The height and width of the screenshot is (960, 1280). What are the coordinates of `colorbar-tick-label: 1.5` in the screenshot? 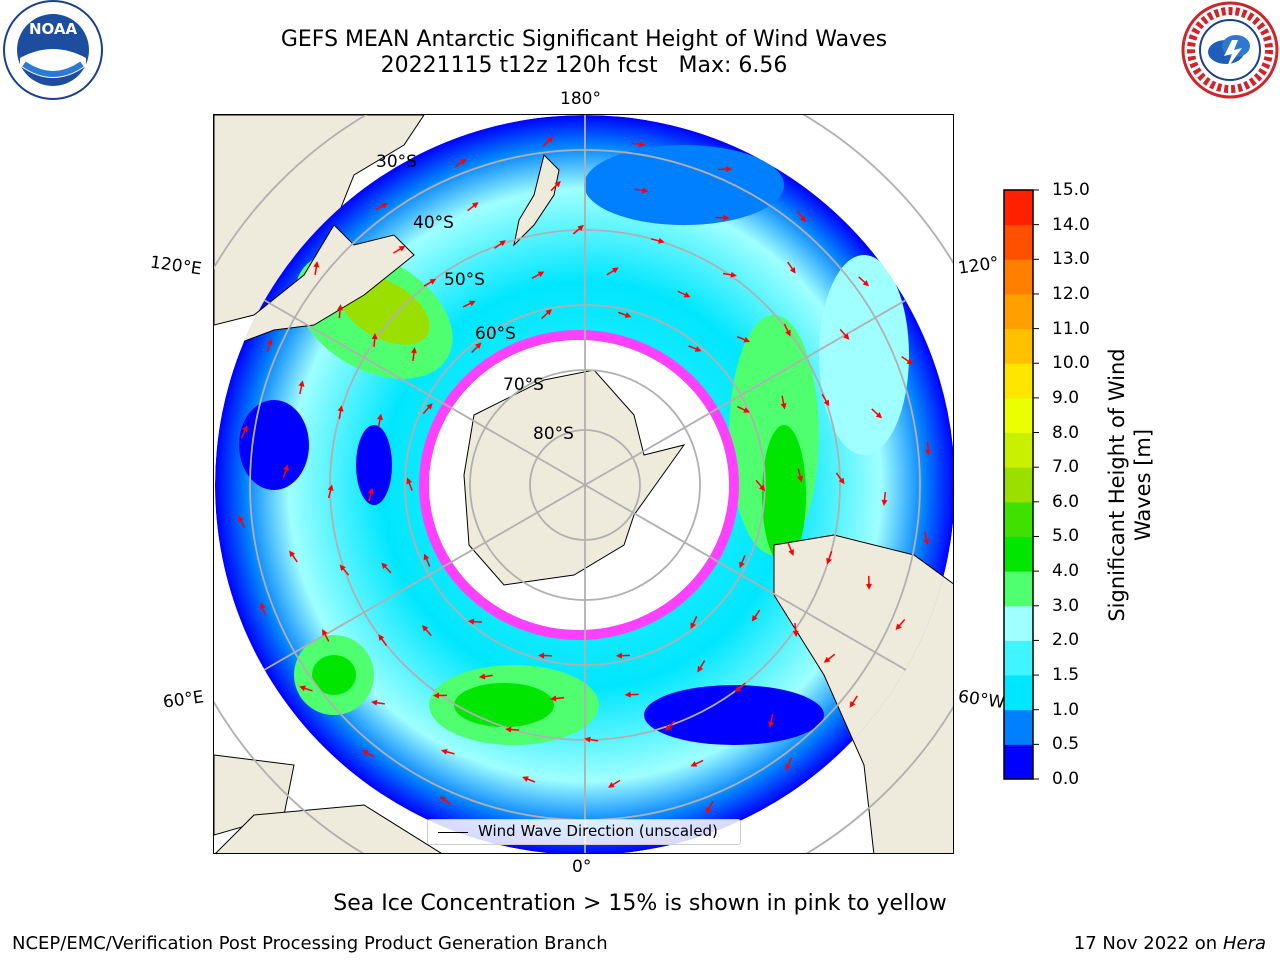 It's located at (1066, 675).